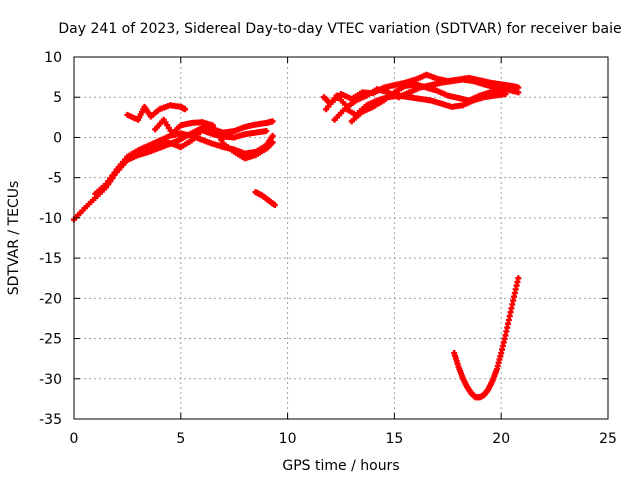 Image resolution: width=640 pixels, height=480 pixels. I want to click on y-tick-label: -15, so click(50, 259).